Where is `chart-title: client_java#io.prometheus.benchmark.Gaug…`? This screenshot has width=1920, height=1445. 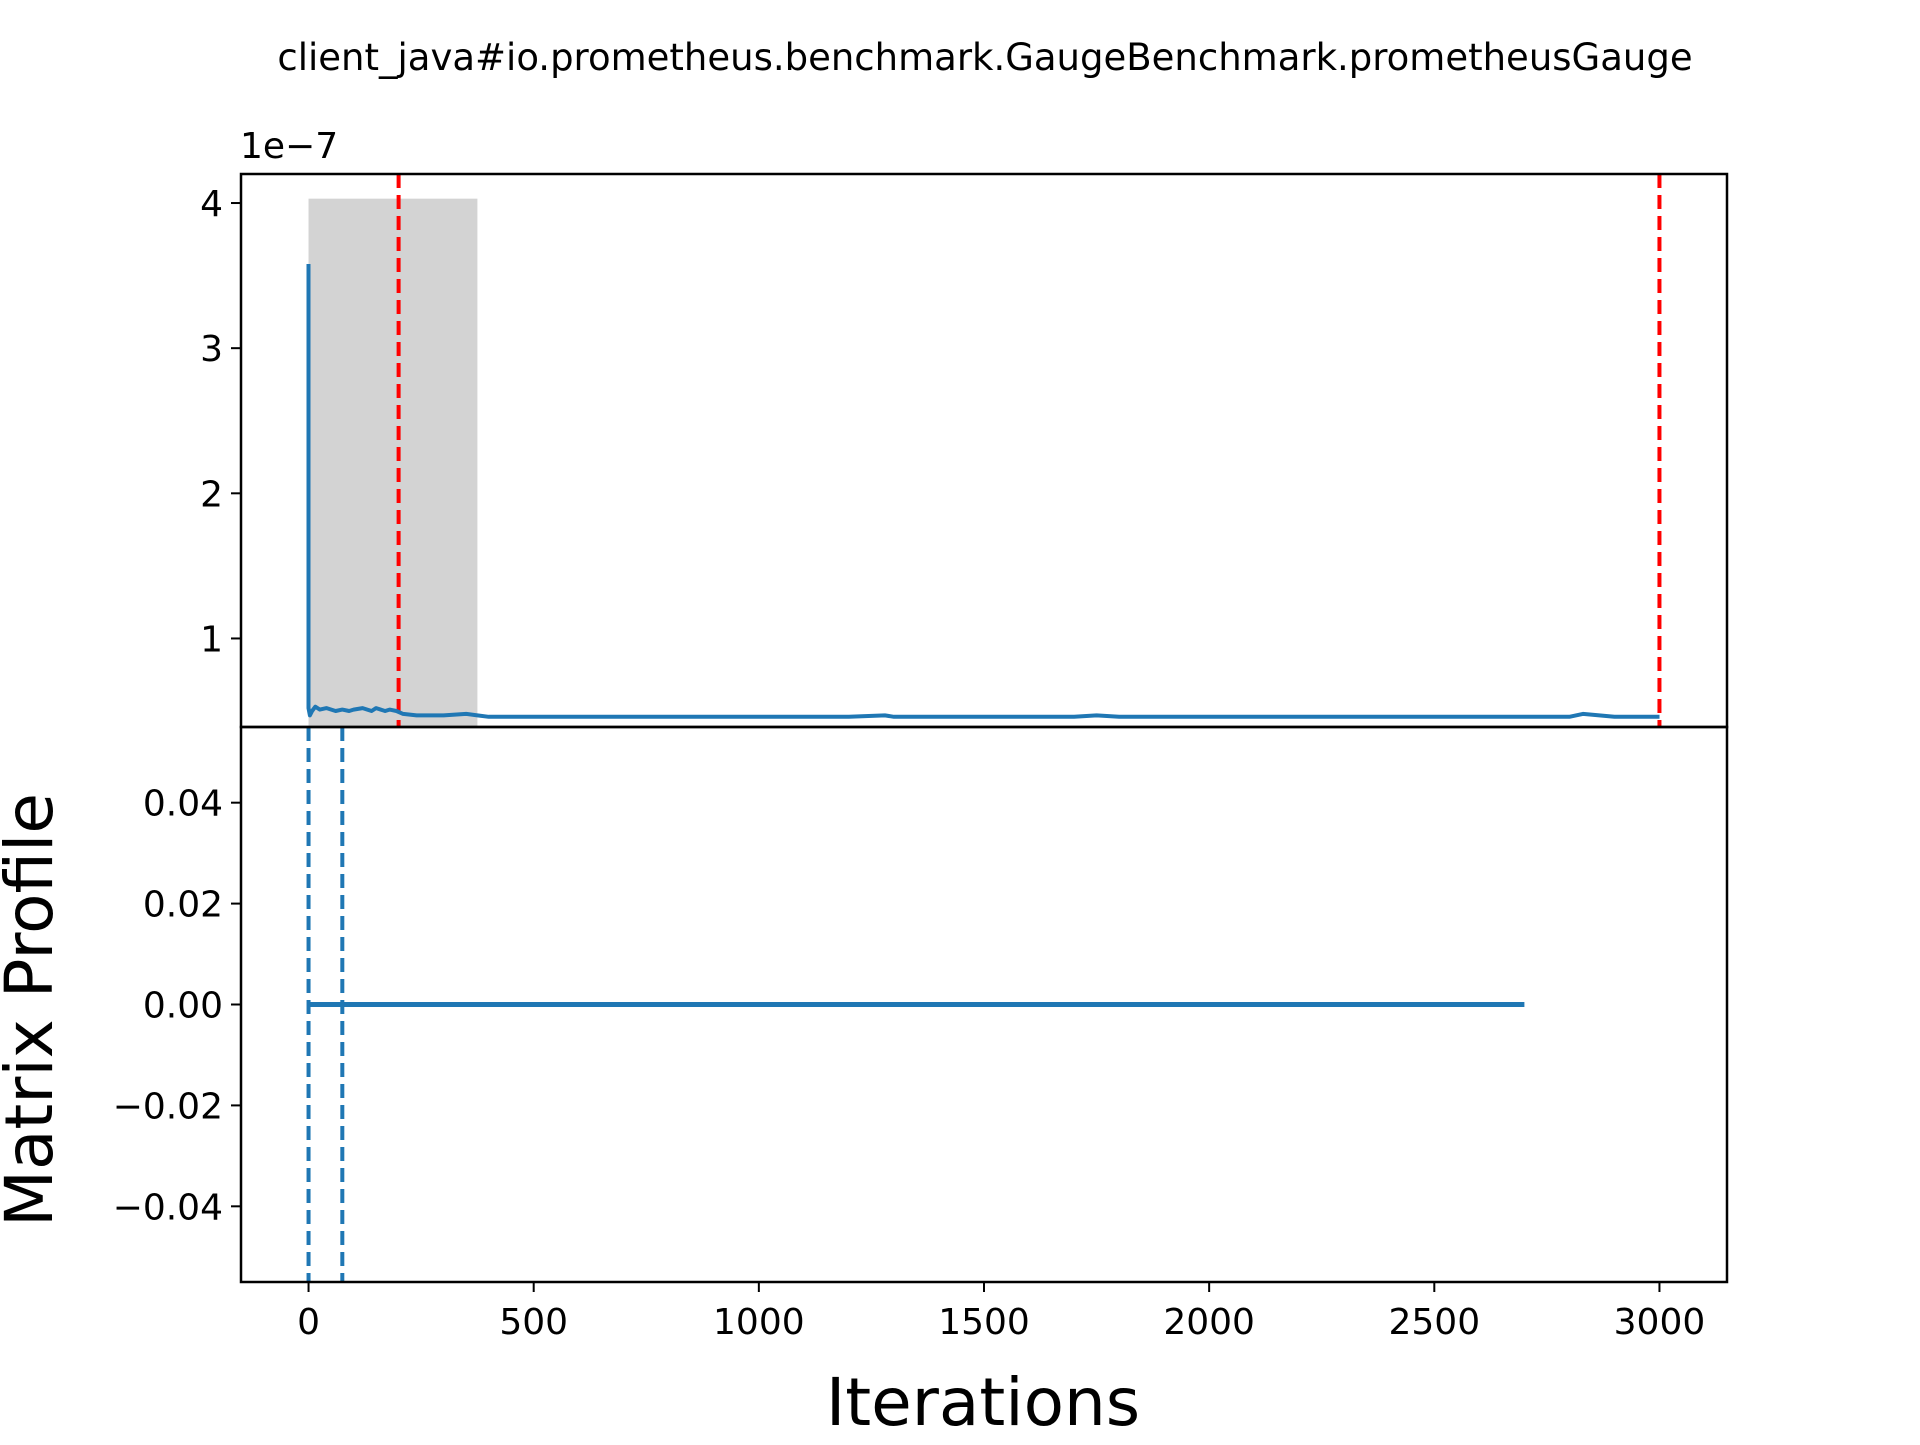 chart-title: client_java#io.prometheus.benchmark.Gaug… is located at coordinates (984, 57).